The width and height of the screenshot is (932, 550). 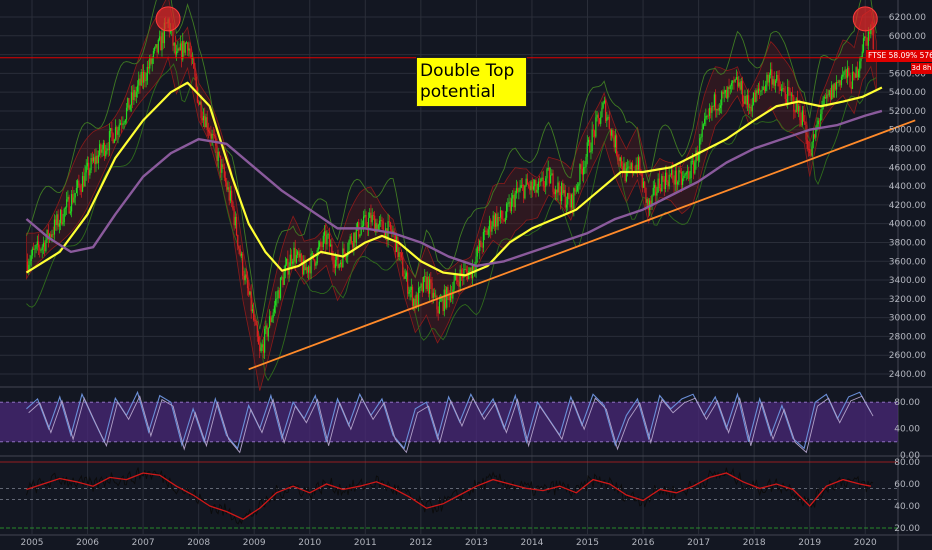 I want to click on y-tick-label: 2800.00, so click(x=907, y=337).